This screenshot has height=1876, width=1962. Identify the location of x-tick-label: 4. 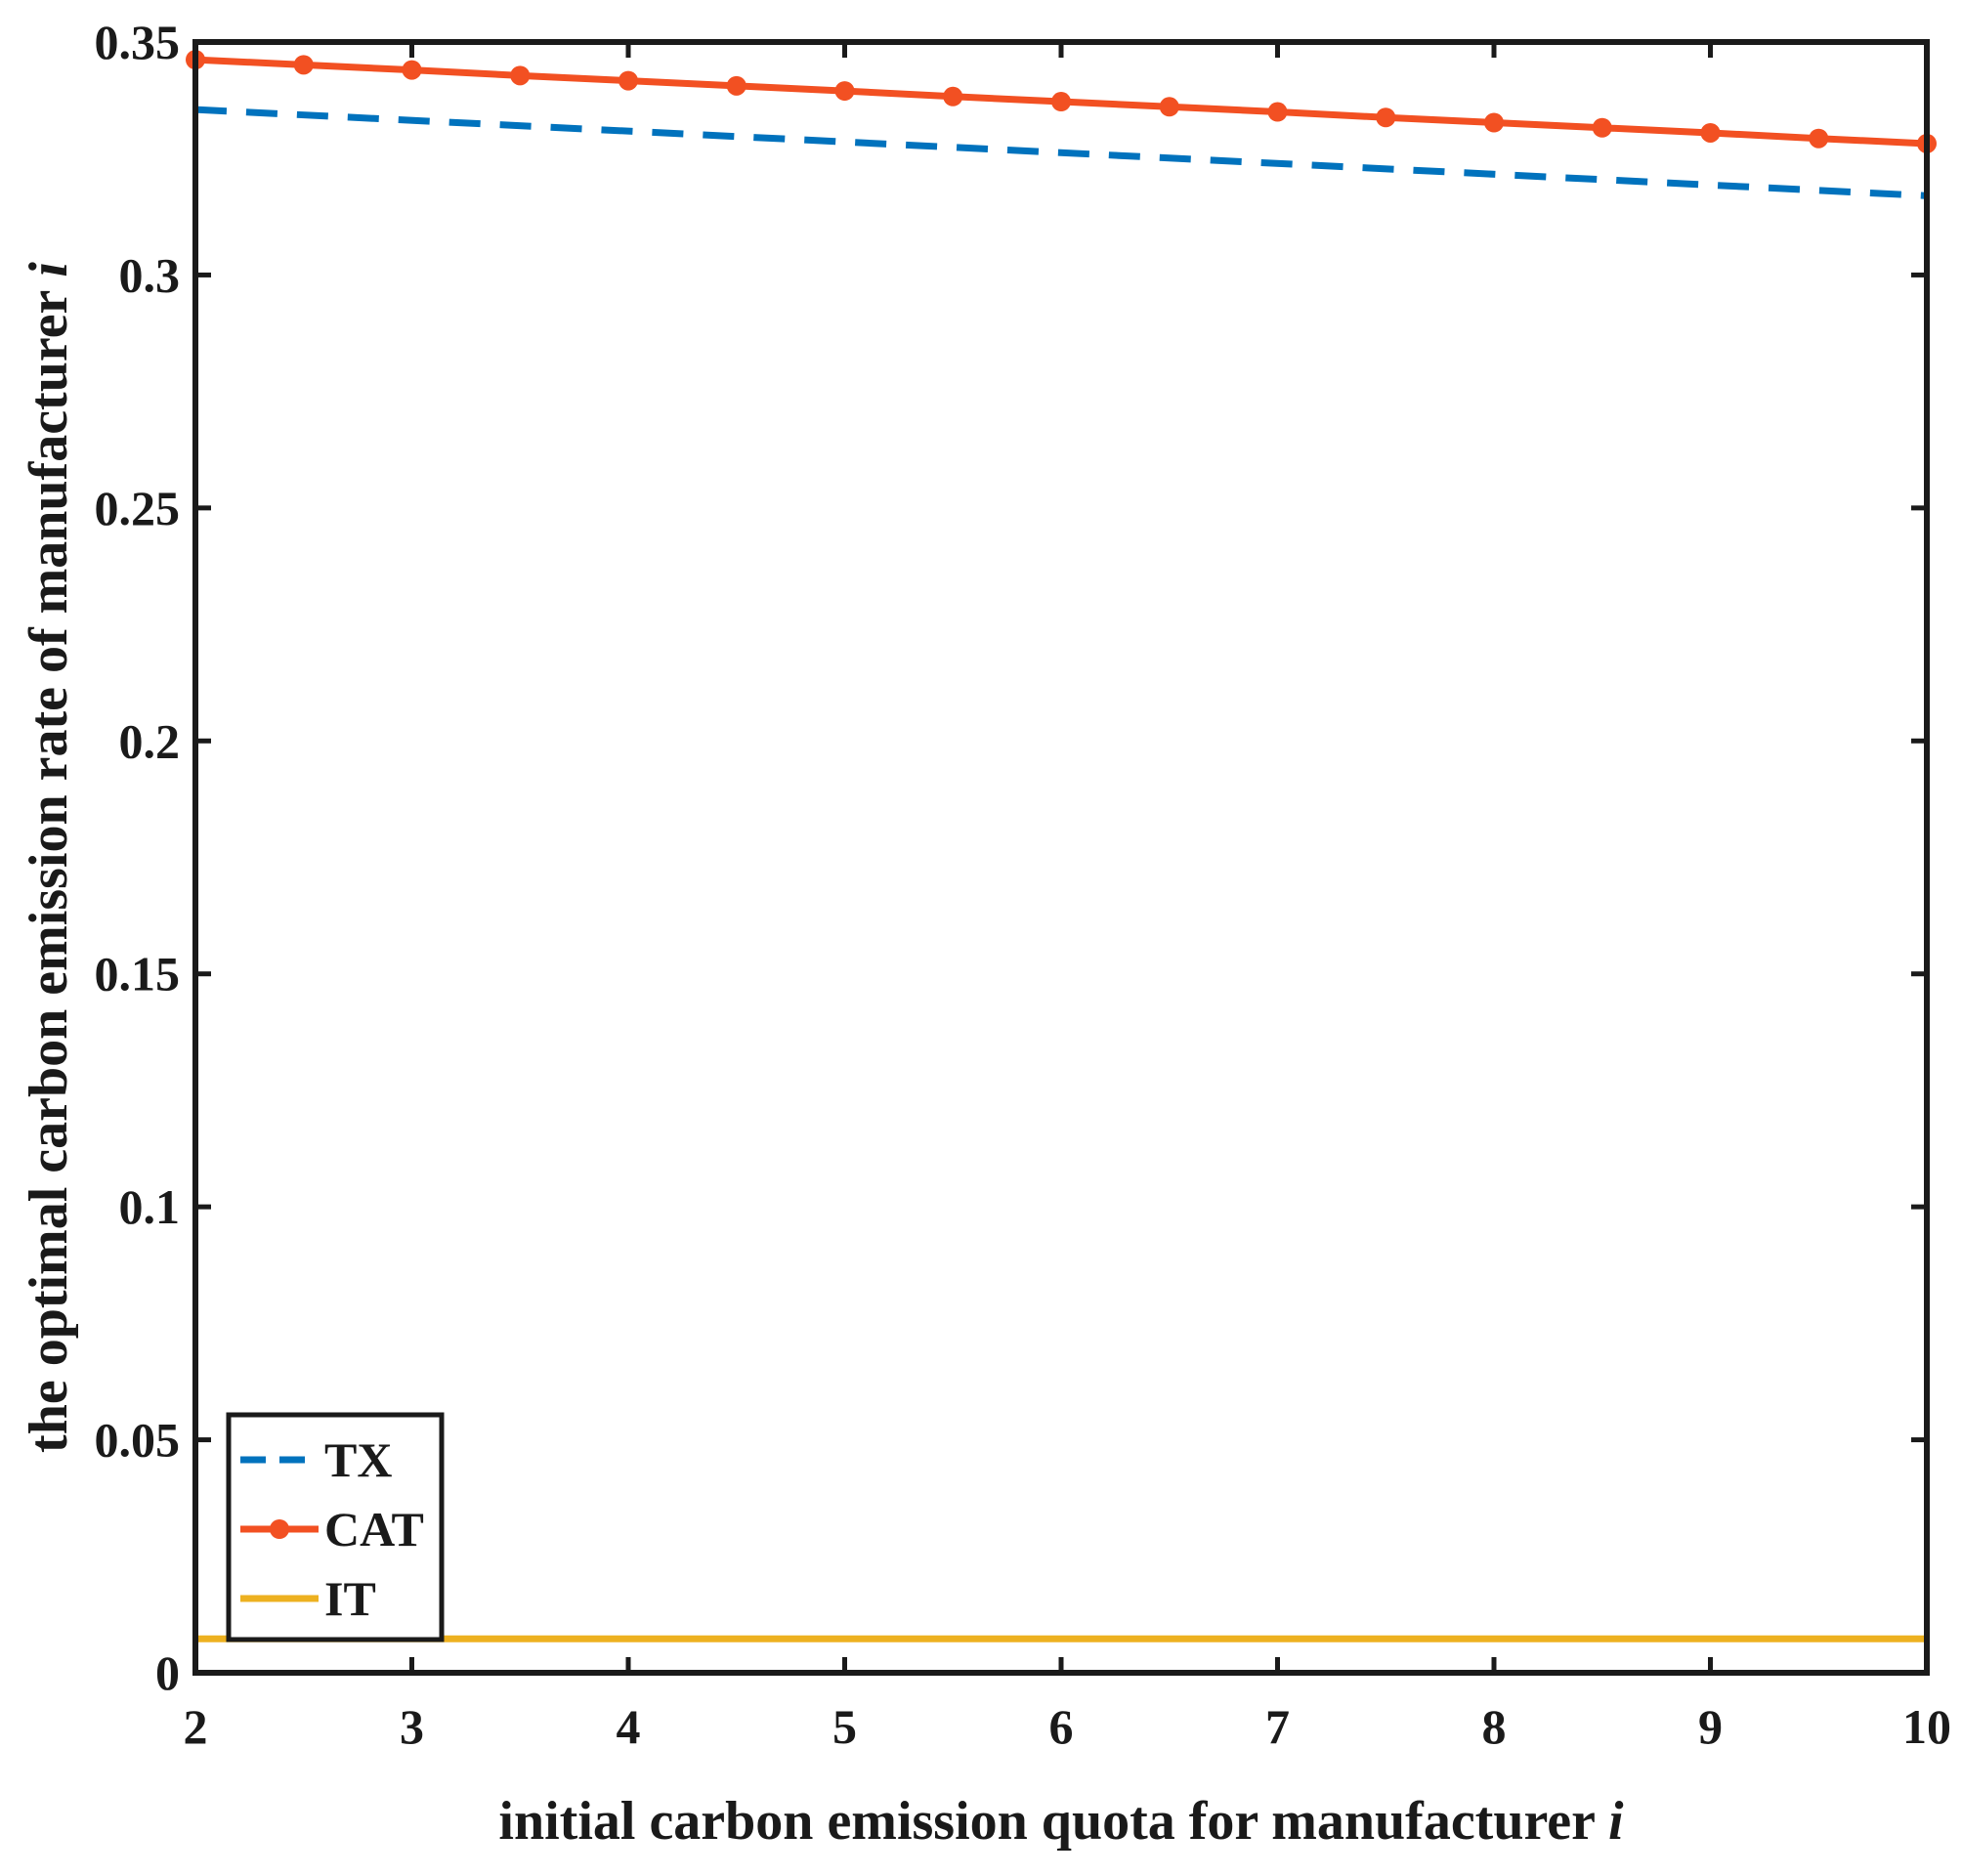
(629, 1726).